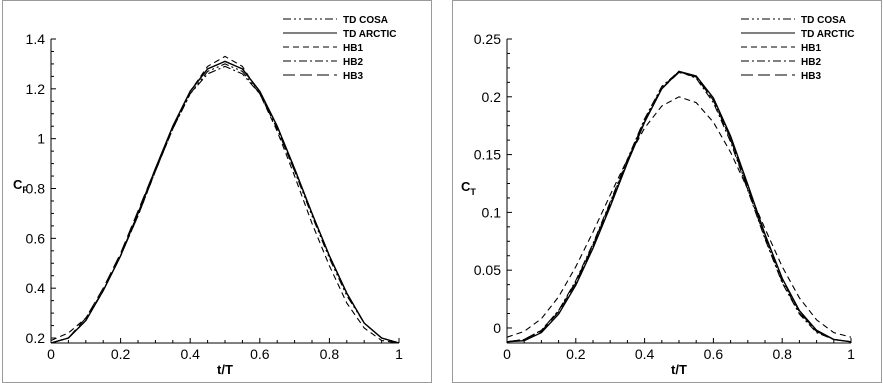 The width and height of the screenshot is (883, 383). Describe the element at coordinates (487, 270) in the screenshot. I see `y-tick-label: 0.05` at that location.